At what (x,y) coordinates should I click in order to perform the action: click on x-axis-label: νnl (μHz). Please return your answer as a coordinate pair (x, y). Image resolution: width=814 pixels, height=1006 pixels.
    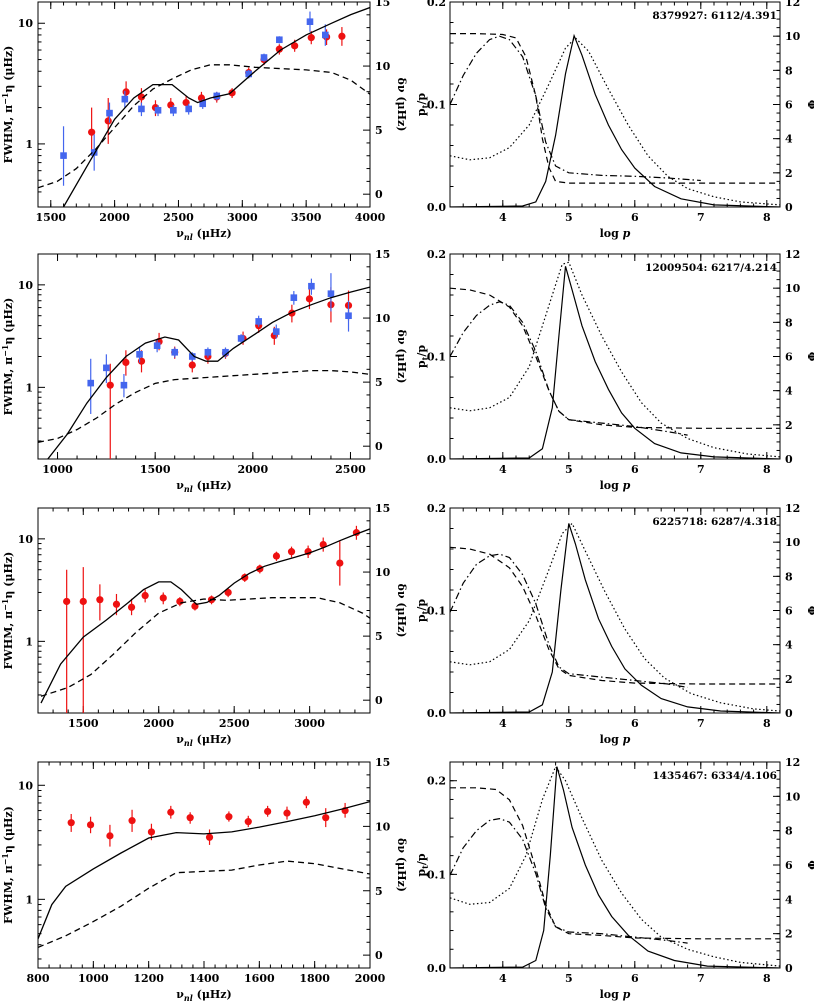
    Looking at the image, I should click on (203, 234).